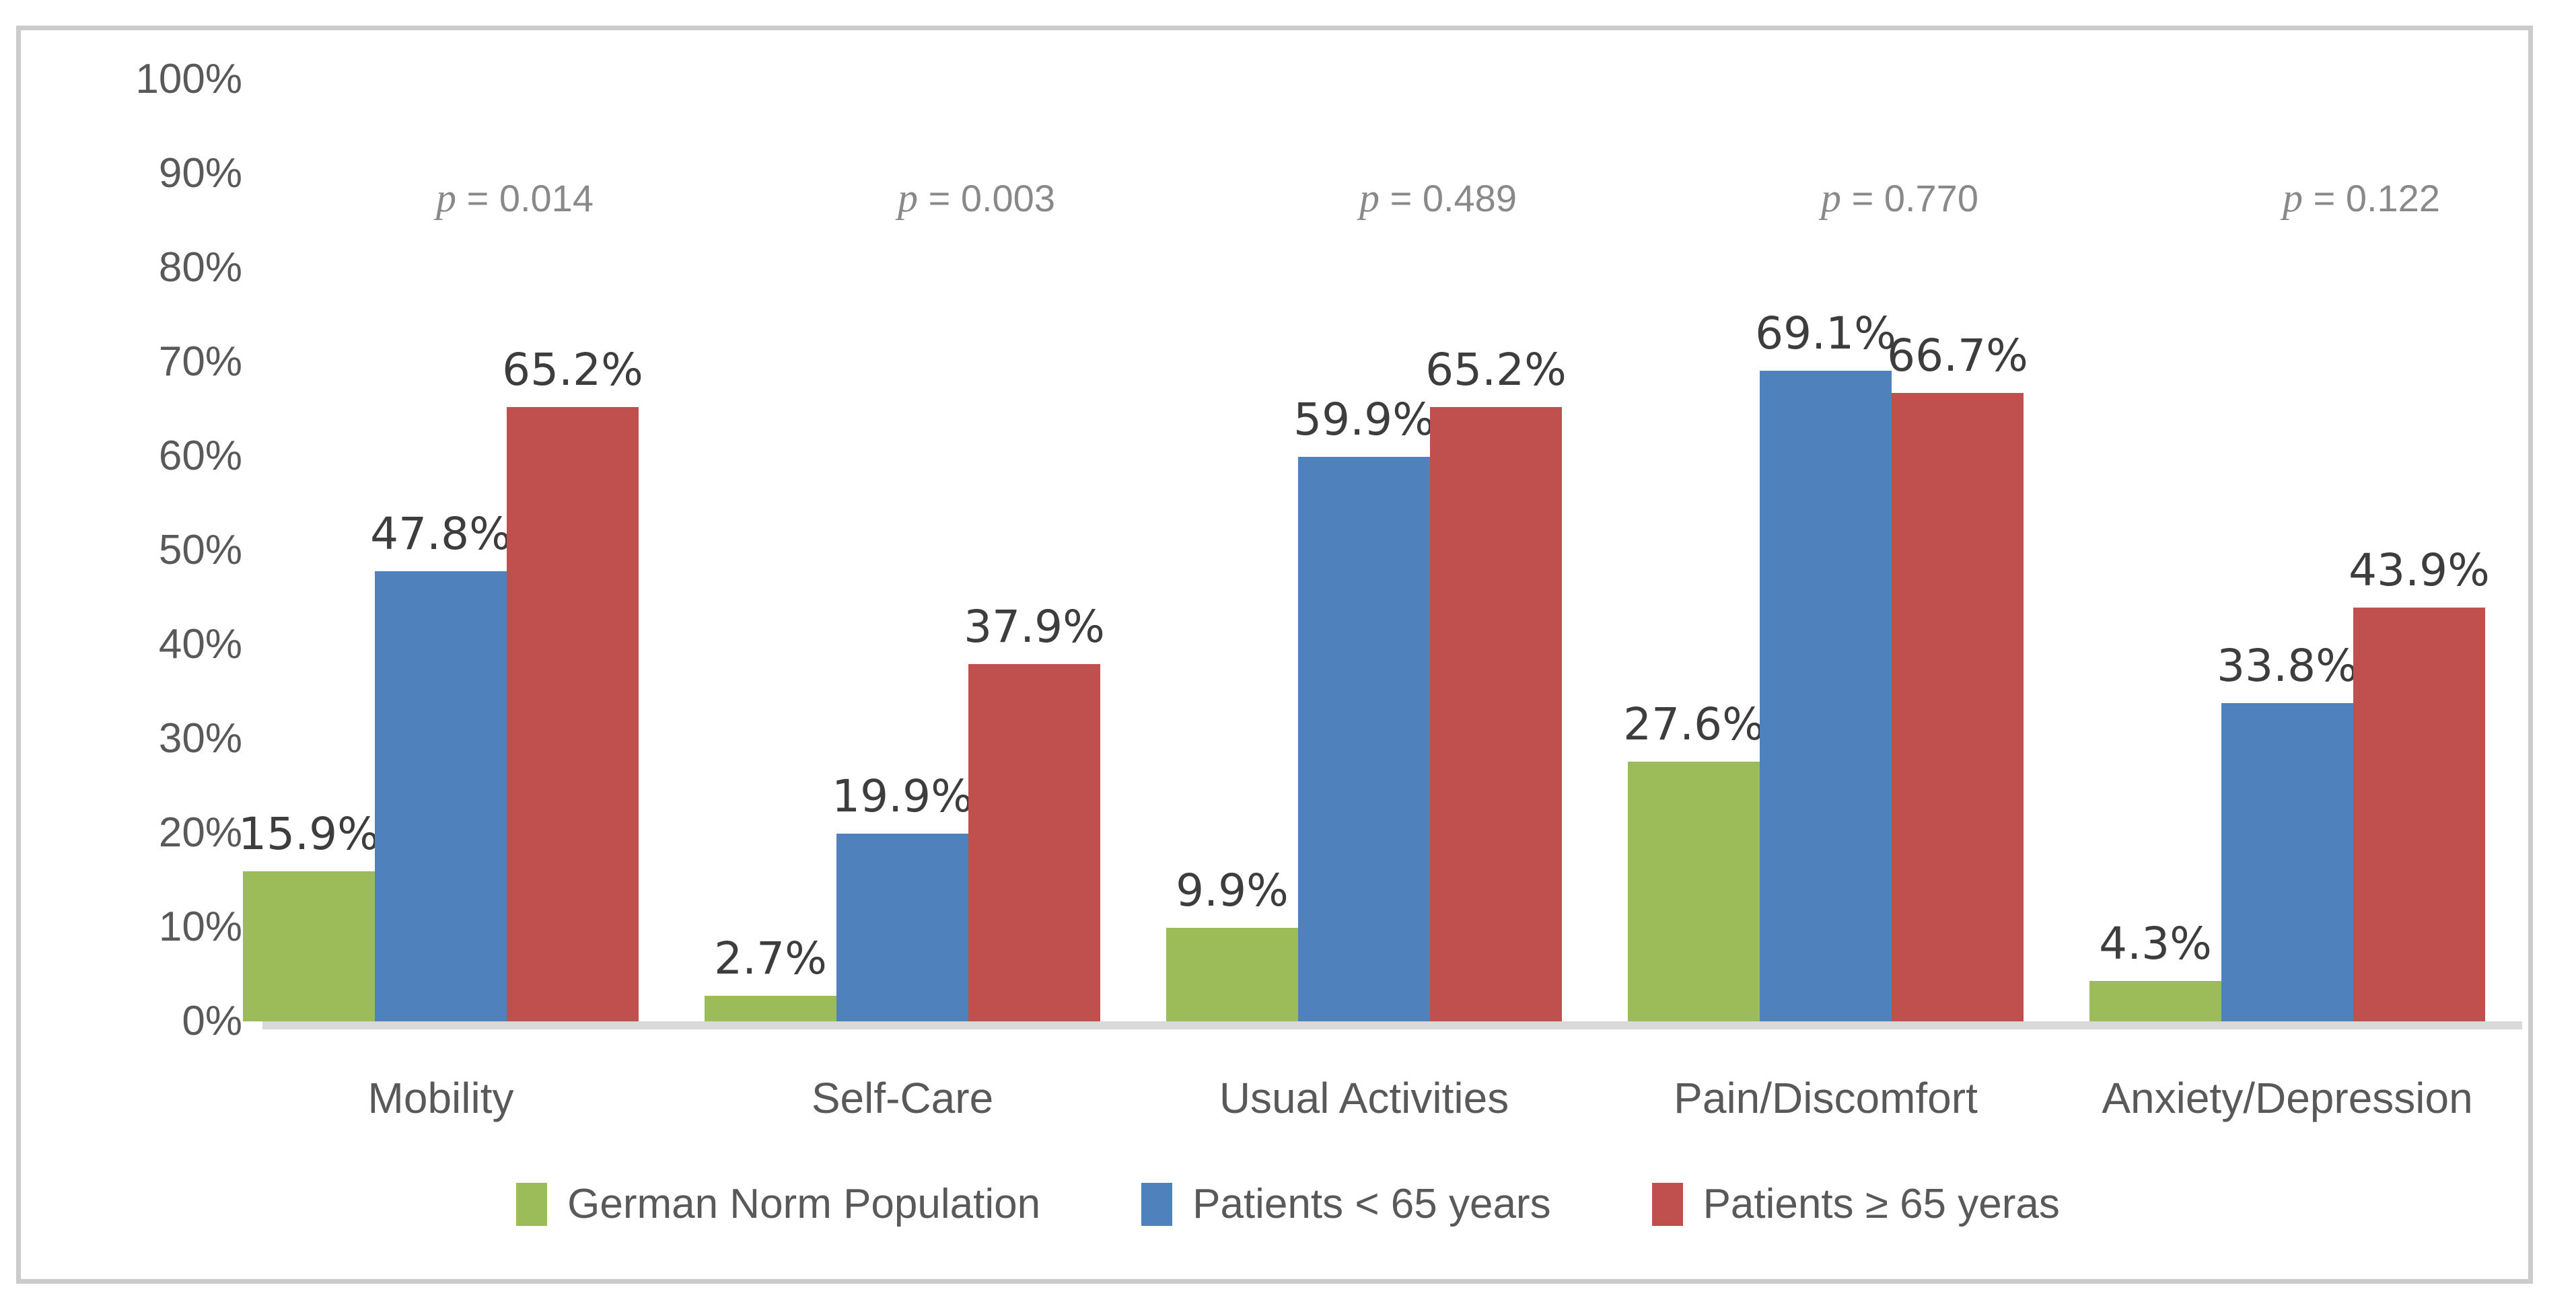 This screenshot has height=1310, width=2576. What do you see at coordinates (515, 198) in the screenshot?
I see `p-value-label: p = 0.014` at bounding box center [515, 198].